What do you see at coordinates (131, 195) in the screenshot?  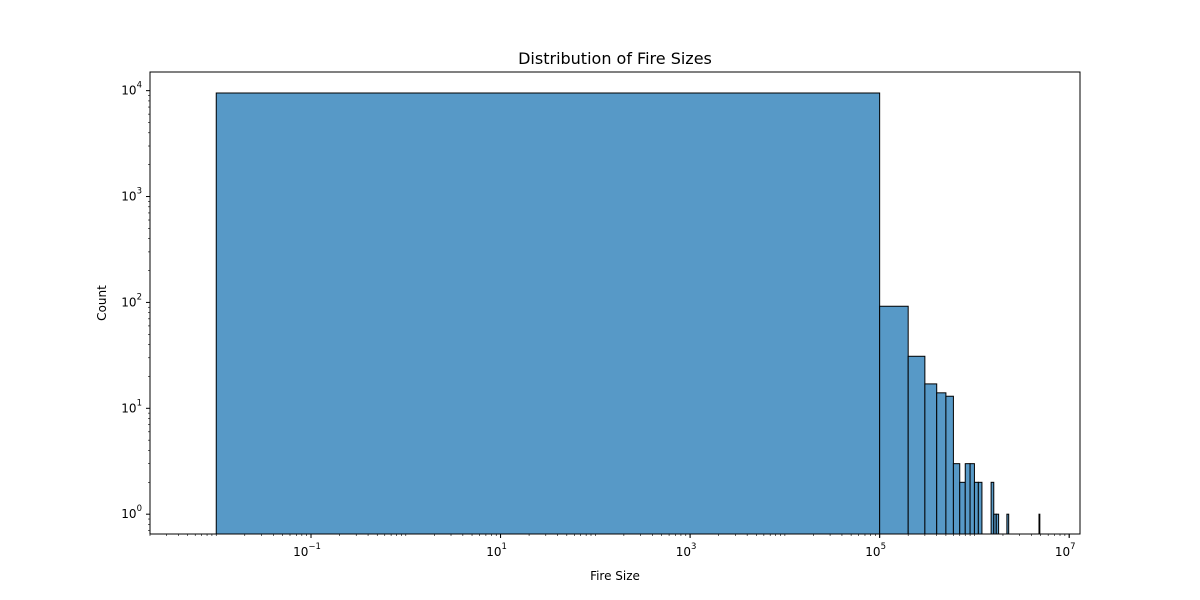 I see `y-tick-label: 10³` at bounding box center [131, 195].